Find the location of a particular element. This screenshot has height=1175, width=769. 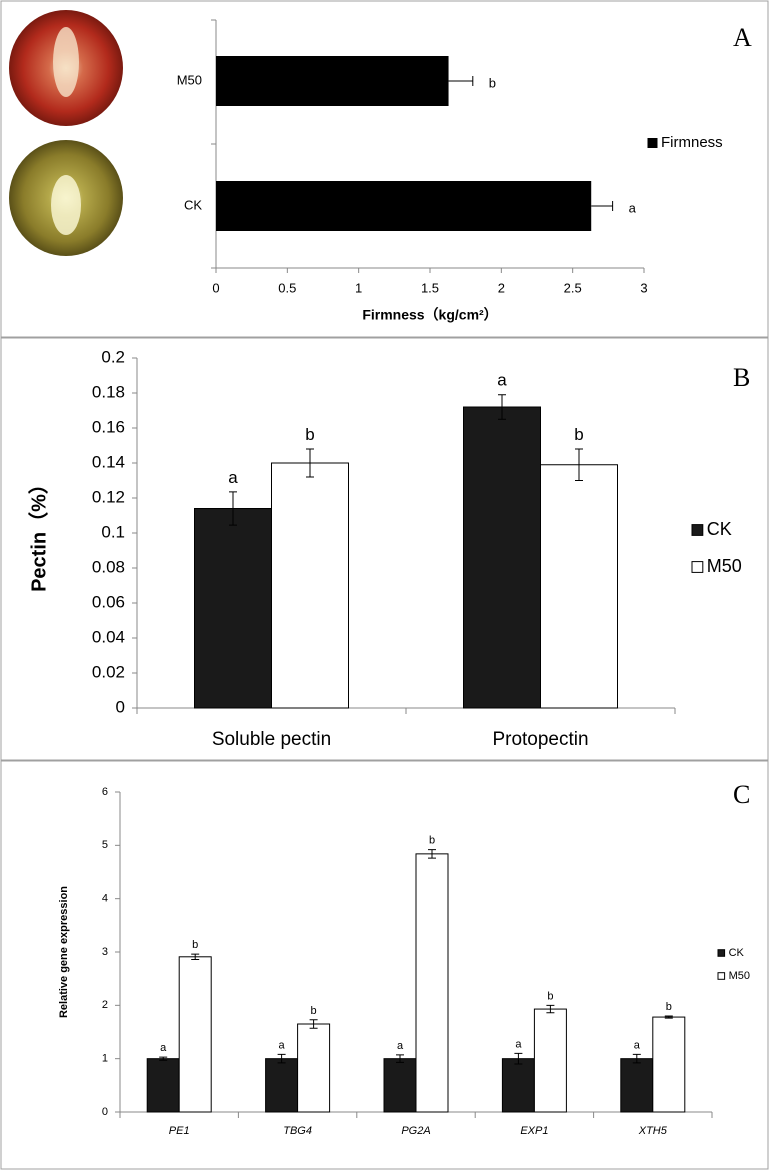

x-tick-label: EXP1 is located at coordinates (534, 1131).